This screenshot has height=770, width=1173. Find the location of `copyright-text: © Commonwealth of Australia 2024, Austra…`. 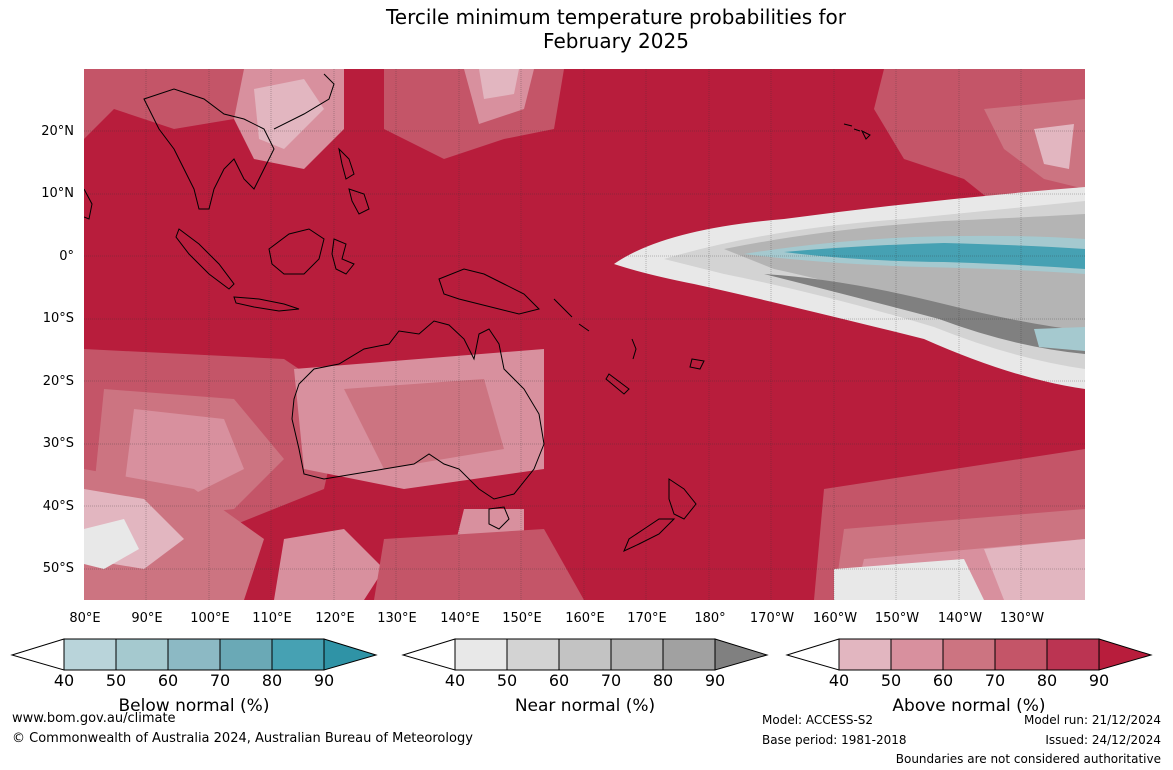

copyright-text: © Commonwealth of Australia 2024, Austra… is located at coordinates (242, 738).